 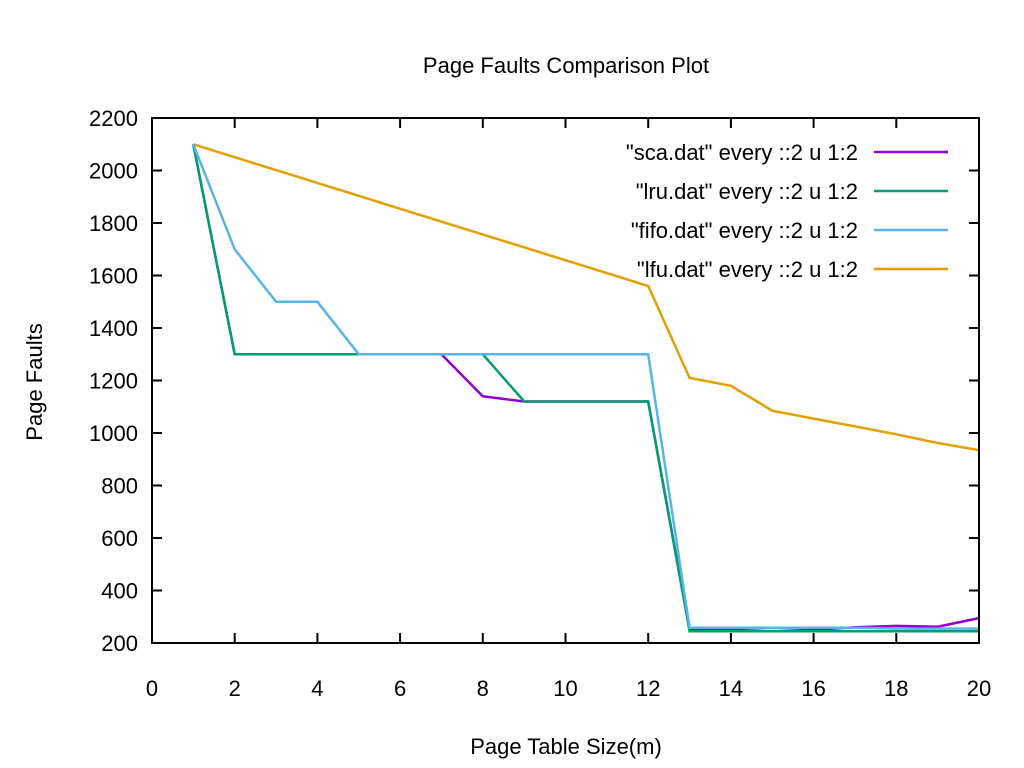 What do you see at coordinates (113, 276) in the screenshot?
I see `y-tick-label: 1600` at bounding box center [113, 276].